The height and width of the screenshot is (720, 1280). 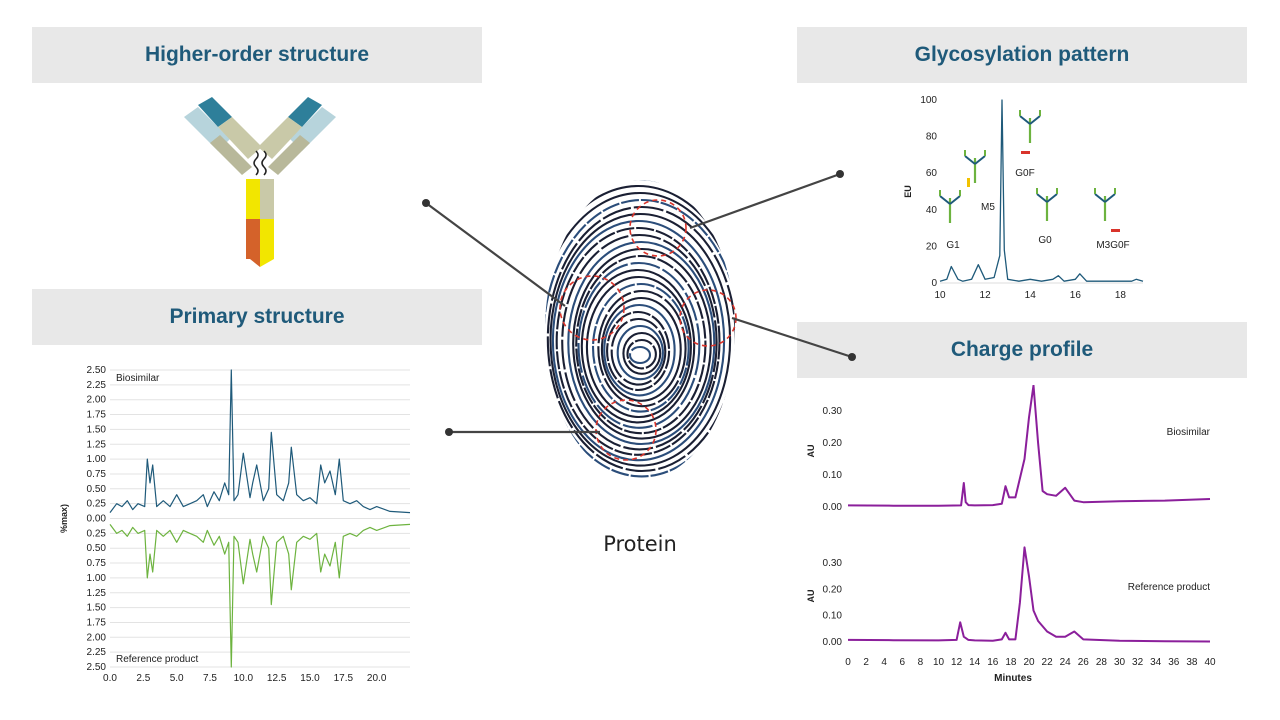 What do you see at coordinates (708, 318) in the screenshot?
I see `highlight-circle-charge` at bounding box center [708, 318].